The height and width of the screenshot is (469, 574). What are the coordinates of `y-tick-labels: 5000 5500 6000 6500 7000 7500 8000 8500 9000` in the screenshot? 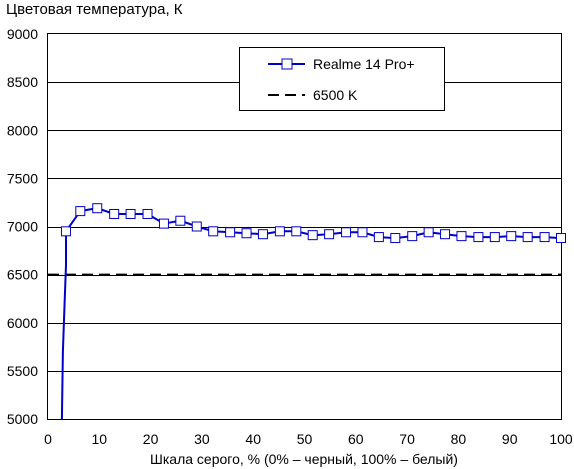 It's located at (22, 226).